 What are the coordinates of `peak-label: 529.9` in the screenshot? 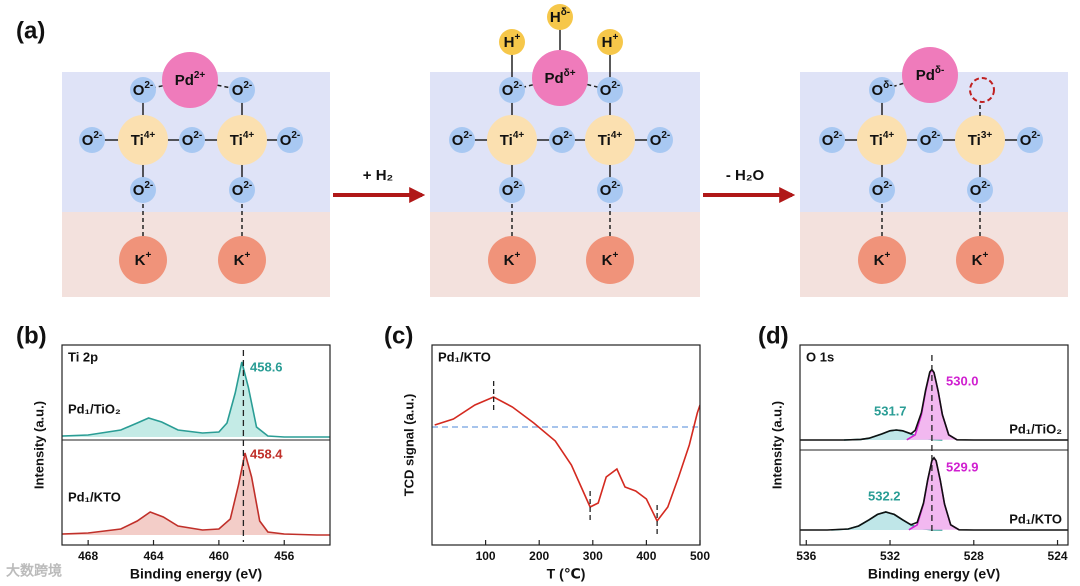 It's located at (962, 466).